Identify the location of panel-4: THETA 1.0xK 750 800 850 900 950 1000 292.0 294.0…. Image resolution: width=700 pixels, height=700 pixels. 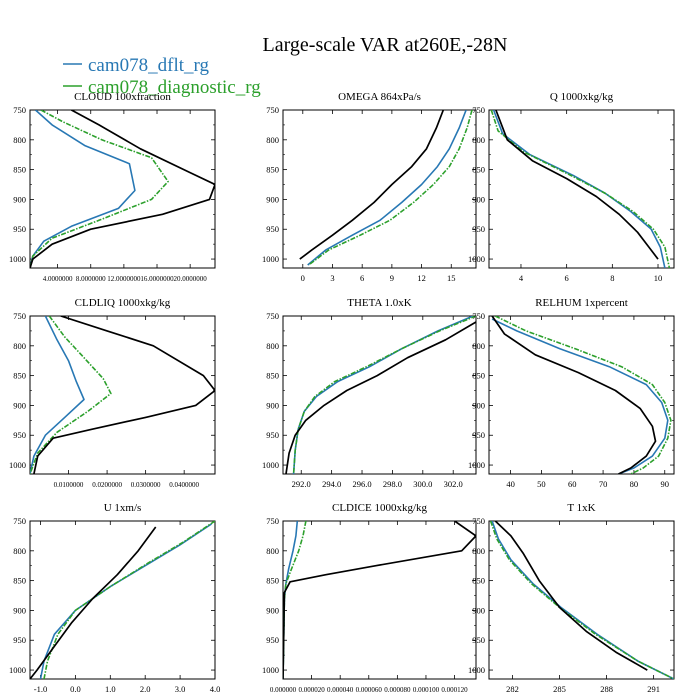
(369, 393).